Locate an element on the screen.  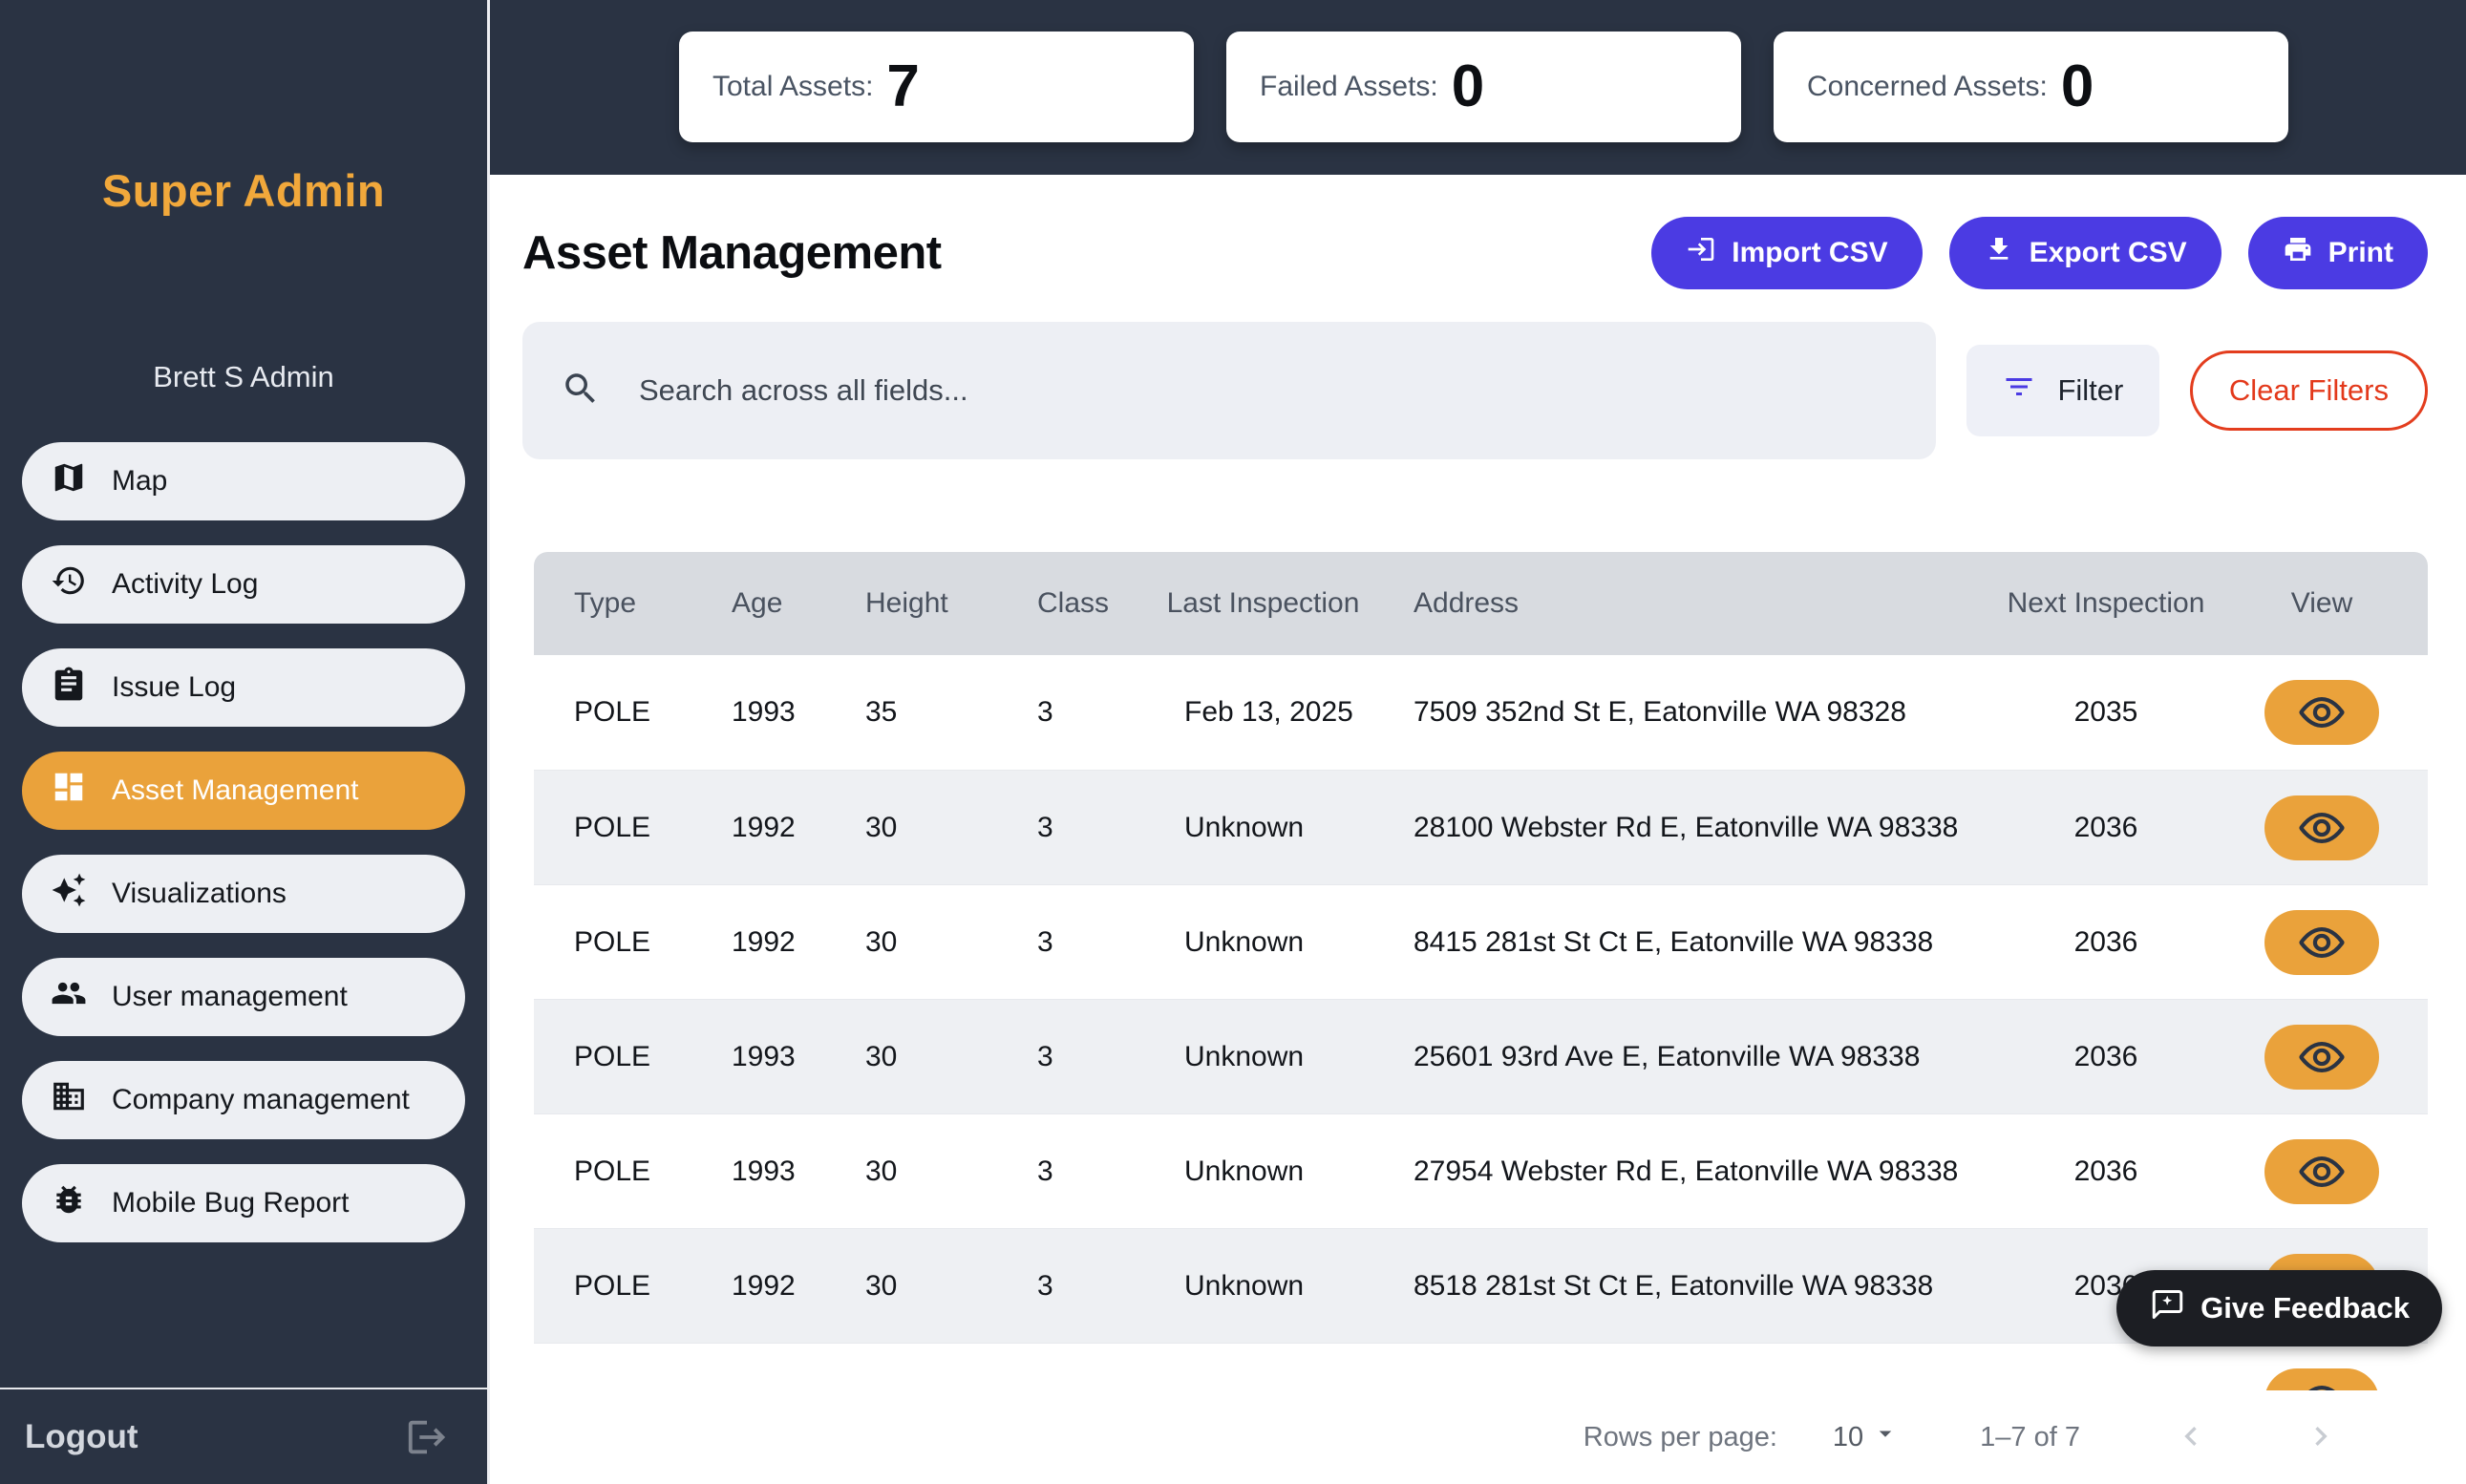
next-page-button is located at coordinates (2321, 1438).